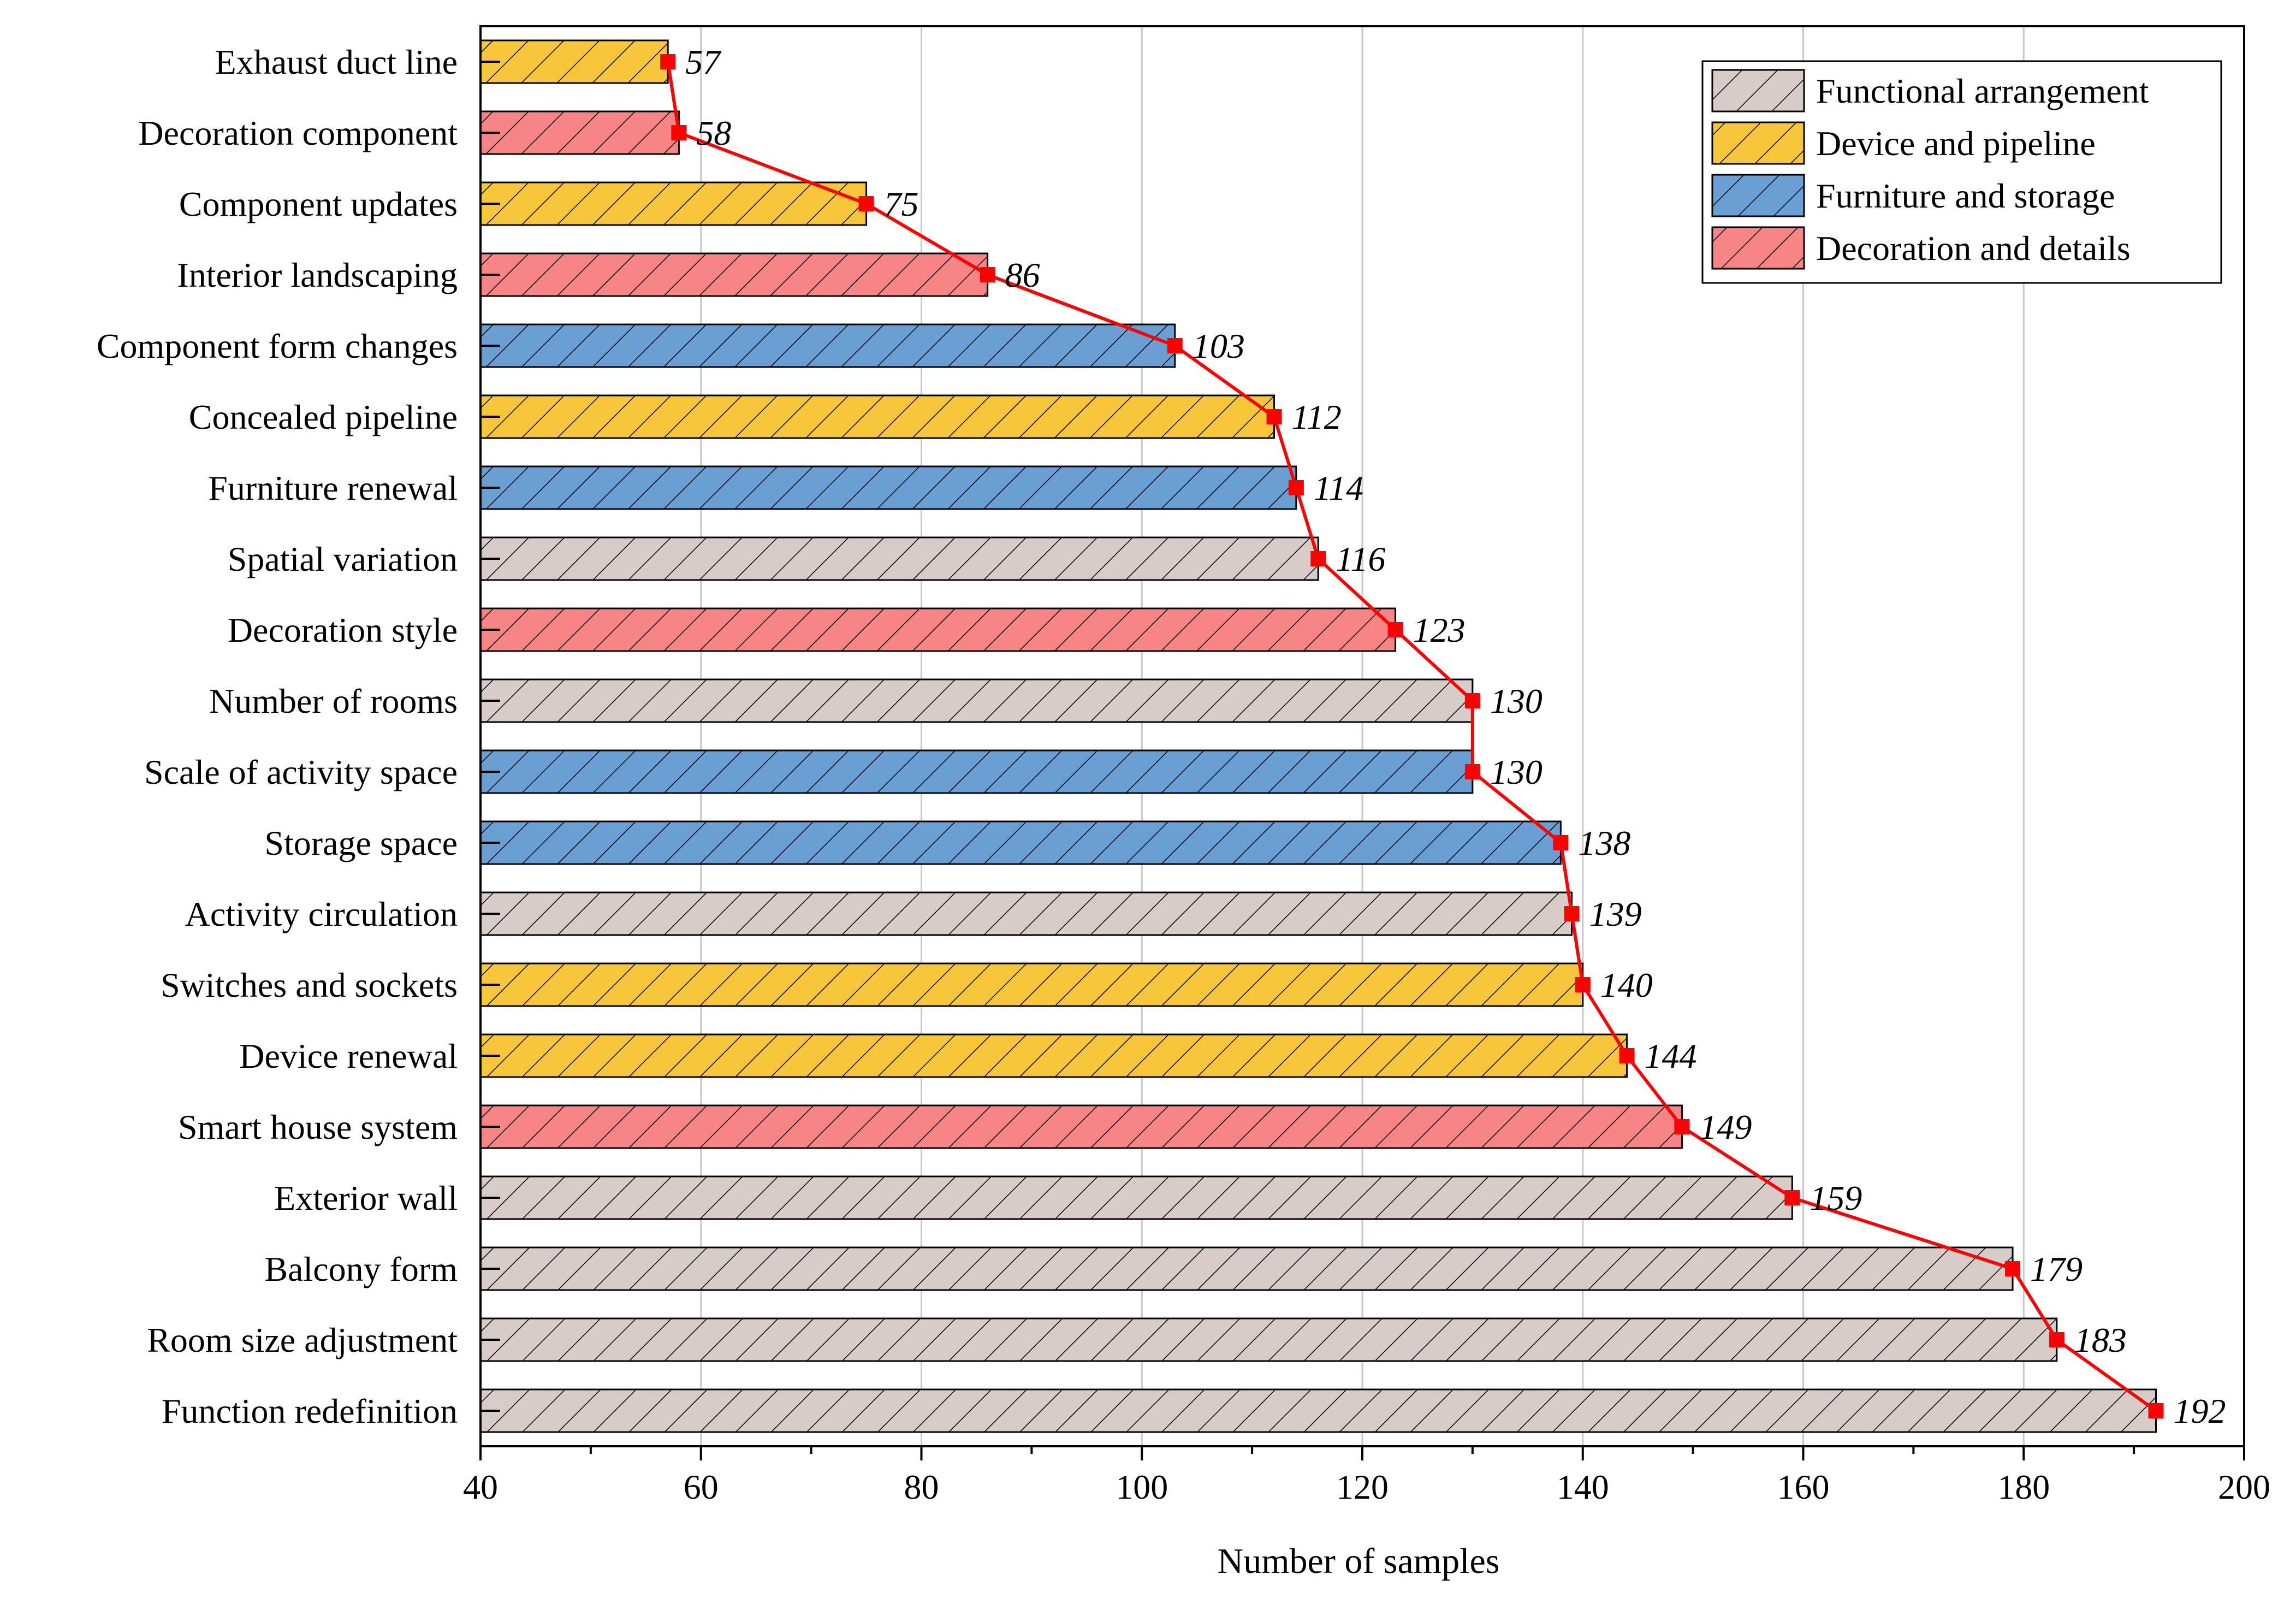  I want to click on category-label-14: Switches and sockets, so click(310, 985).